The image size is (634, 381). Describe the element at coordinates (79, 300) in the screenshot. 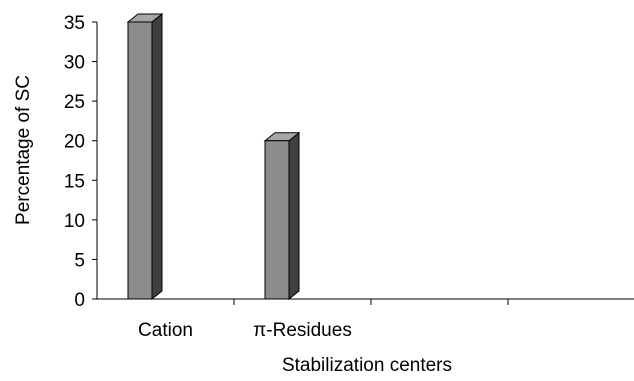

I see `y-tick-label: 0` at that location.